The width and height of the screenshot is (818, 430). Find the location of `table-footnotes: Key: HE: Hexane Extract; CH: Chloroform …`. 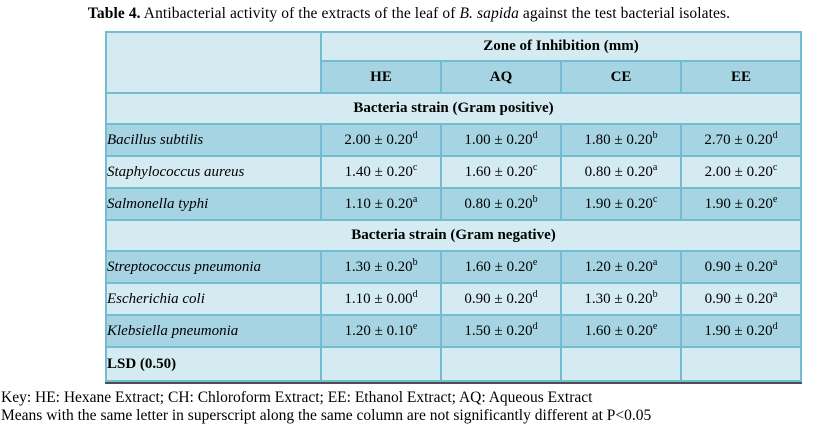

table-footnotes: Key: HE: Hexane Extract; CH: Chloroform … is located at coordinates (409, 407).